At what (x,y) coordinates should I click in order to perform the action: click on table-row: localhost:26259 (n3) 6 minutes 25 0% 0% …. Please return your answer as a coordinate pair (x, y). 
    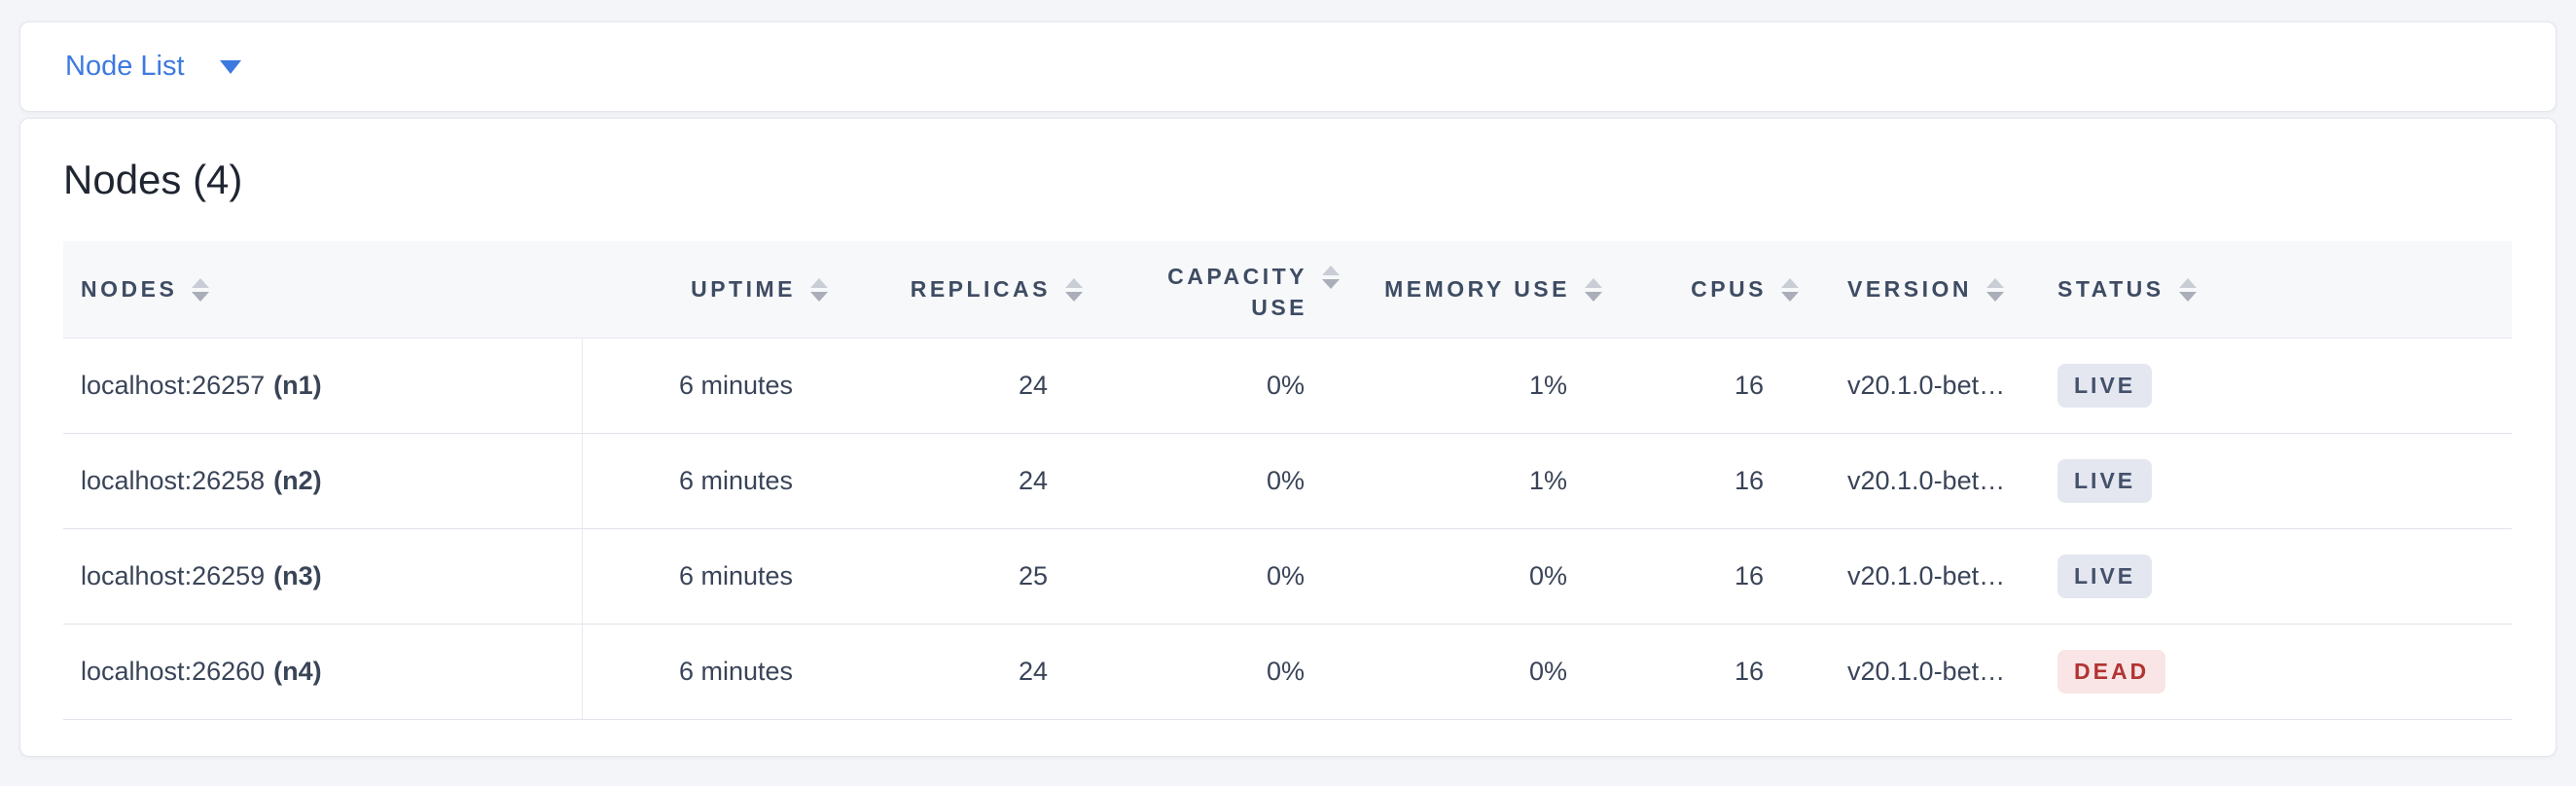
    Looking at the image, I should click on (1287, 577).